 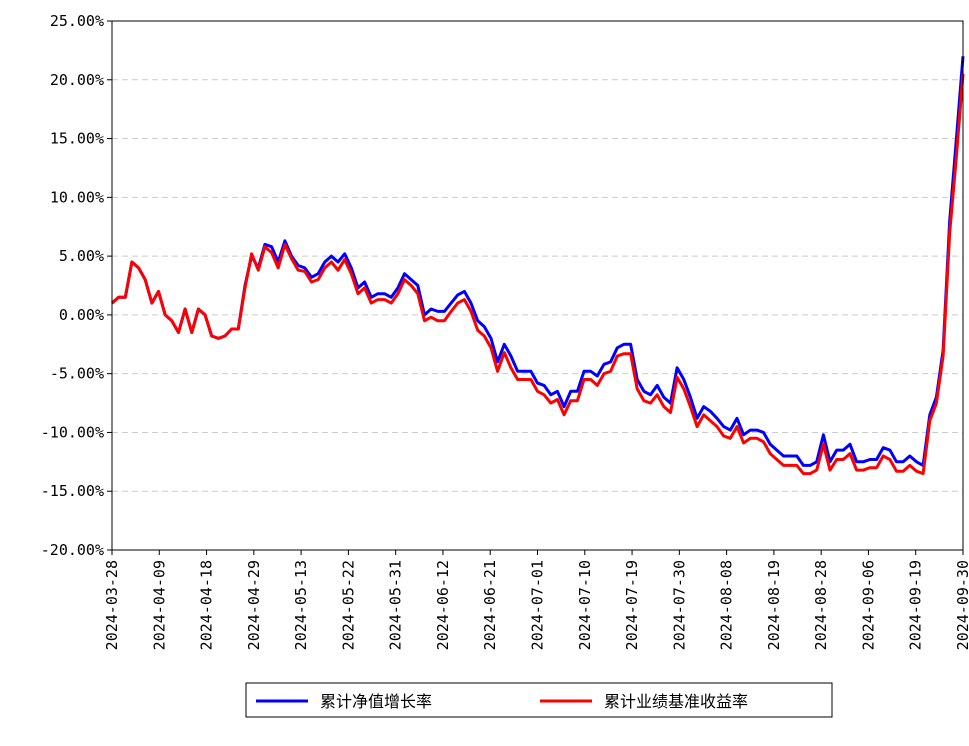 What do you see at coordinates (301, 605) in the screenshot?
I see `x-tick-label: 2024-05-13` at bounding box center [301, 605].